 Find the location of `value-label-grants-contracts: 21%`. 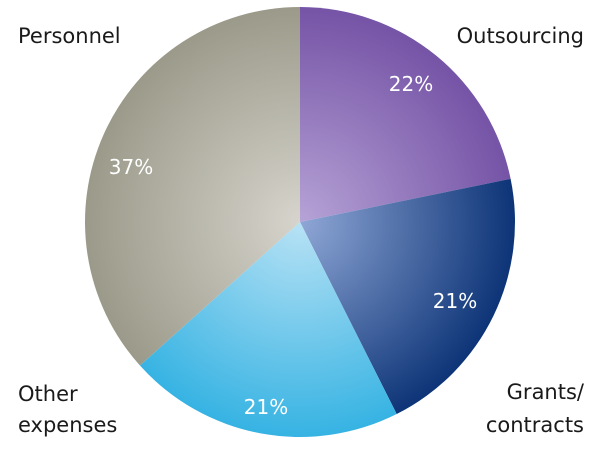

value-label-grants-contracts: 21% is located at coordinates (455, 301).